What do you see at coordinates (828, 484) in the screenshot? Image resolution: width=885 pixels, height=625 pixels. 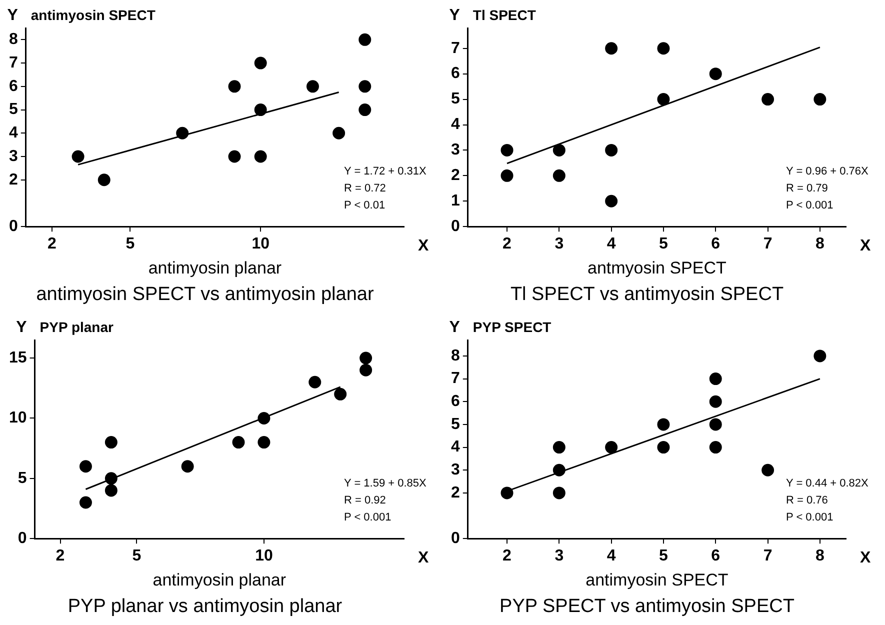 I see `annotation: Y = 0.44 + 0.82X` at bounding box center [828, 484].